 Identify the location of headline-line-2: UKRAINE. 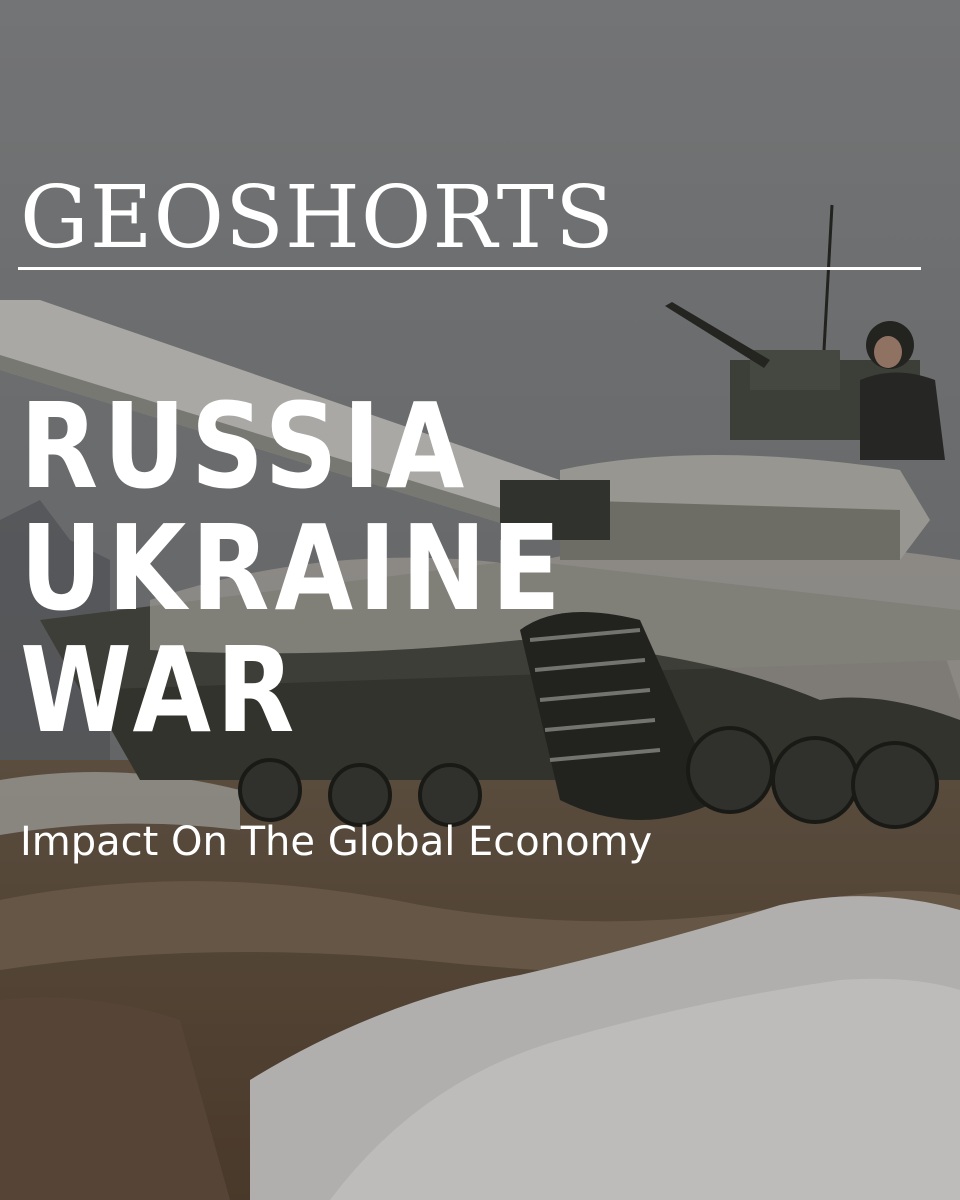
(293, 568).